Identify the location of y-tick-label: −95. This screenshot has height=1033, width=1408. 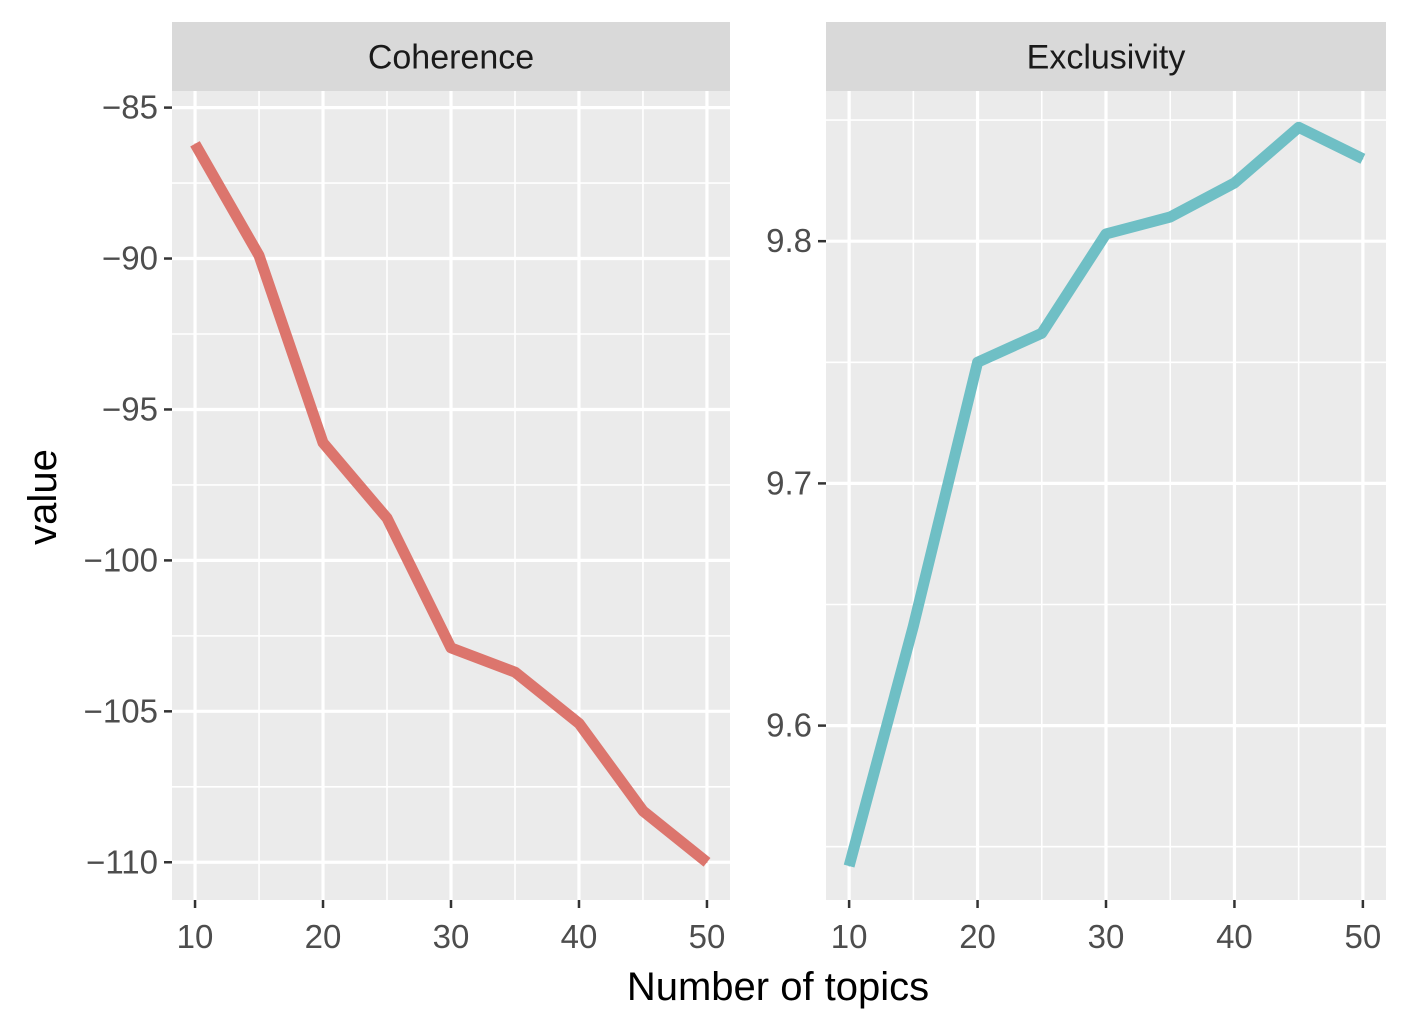
(130, 408).